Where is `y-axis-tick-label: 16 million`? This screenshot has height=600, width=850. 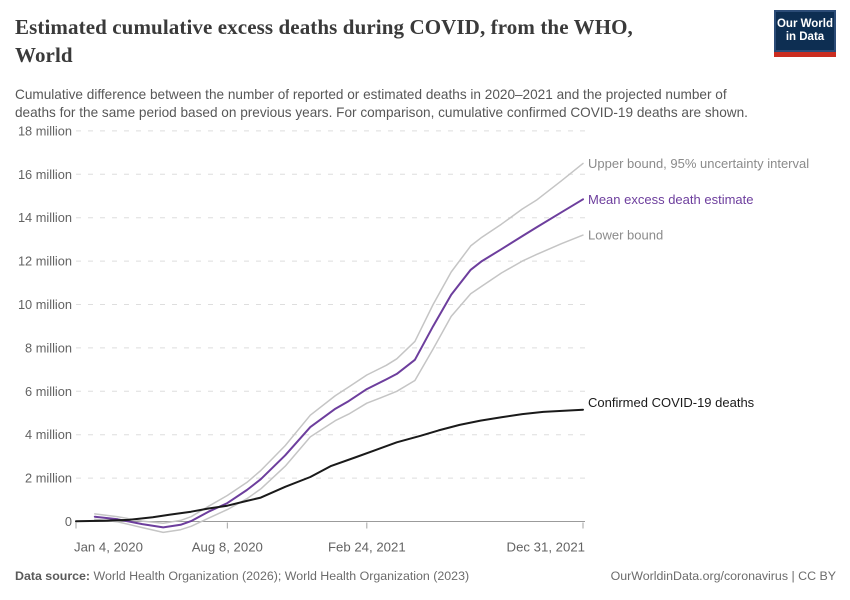 y-axis-tick-label: 16 million is located at coordinates (45, 174).